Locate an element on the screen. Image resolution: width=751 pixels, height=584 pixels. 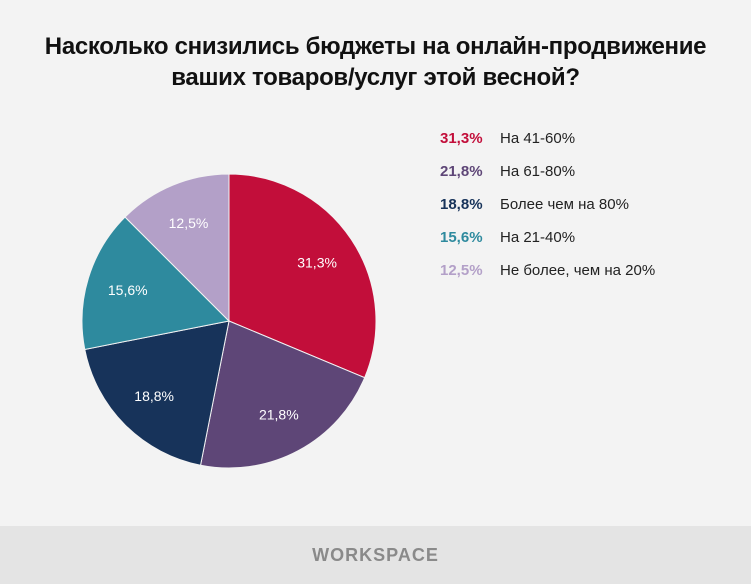
workspace-logo: WORKSPACE is located at coordinates (375, 554).